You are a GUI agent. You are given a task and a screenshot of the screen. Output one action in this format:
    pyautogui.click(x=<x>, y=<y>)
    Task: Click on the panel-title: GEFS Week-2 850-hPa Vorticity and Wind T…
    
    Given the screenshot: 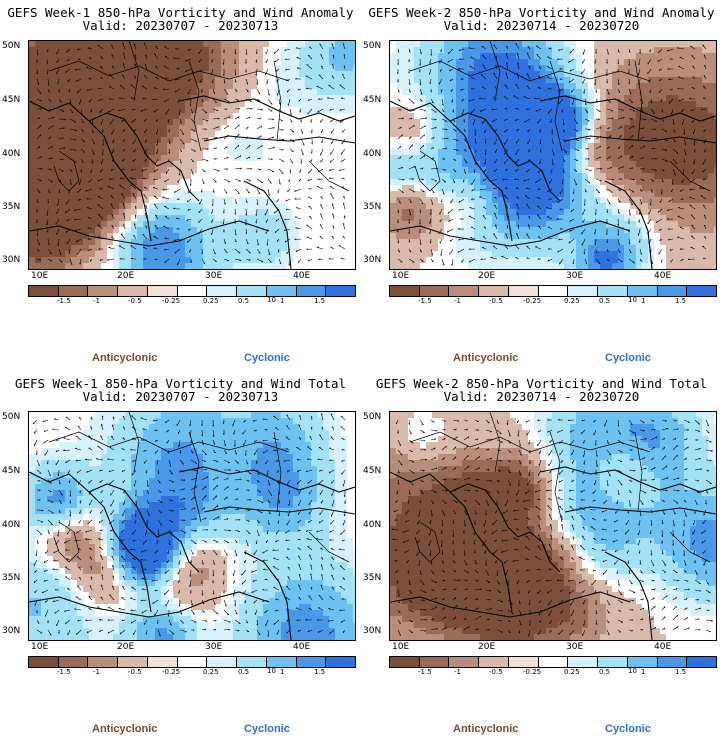 What is the action you would take?
    pyautogui.click(x=541, y=383)
    